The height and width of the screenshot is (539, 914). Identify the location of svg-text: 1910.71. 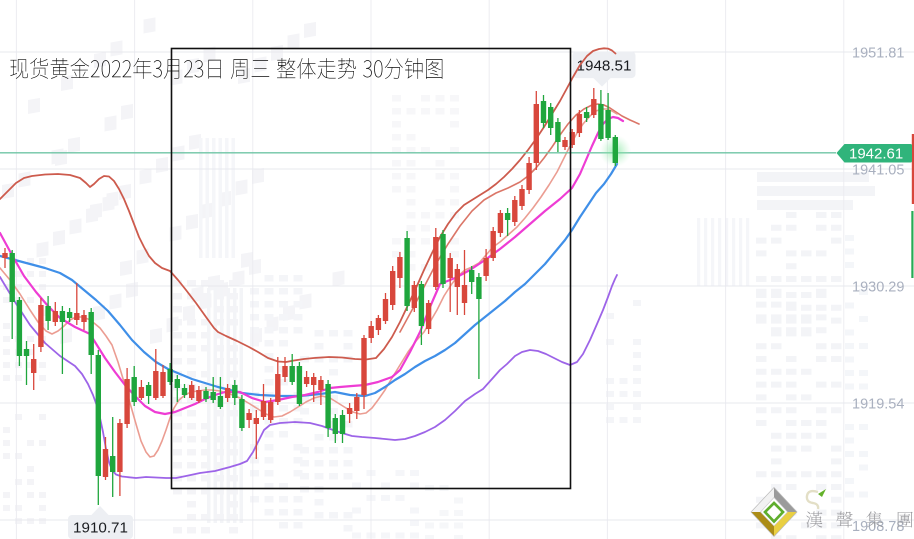
(100, 527).